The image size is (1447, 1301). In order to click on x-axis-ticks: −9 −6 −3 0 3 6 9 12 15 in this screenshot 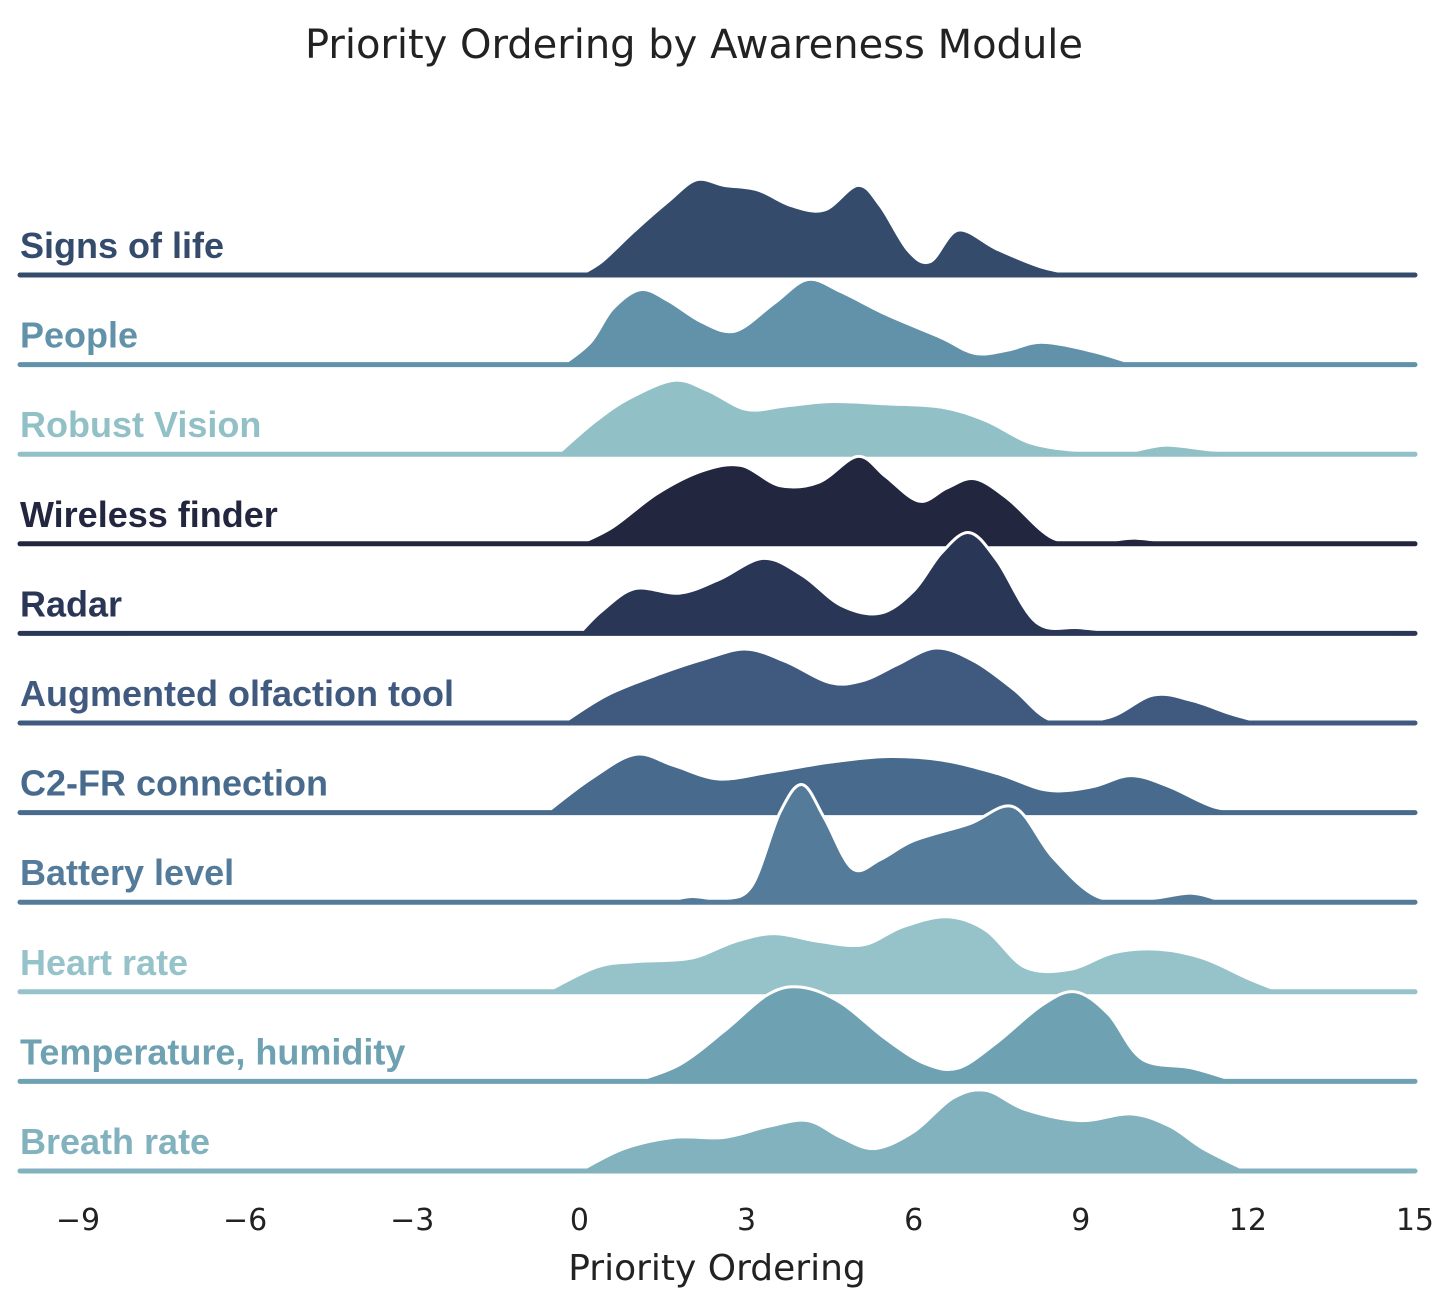, I will do `click(745, 1220)`.